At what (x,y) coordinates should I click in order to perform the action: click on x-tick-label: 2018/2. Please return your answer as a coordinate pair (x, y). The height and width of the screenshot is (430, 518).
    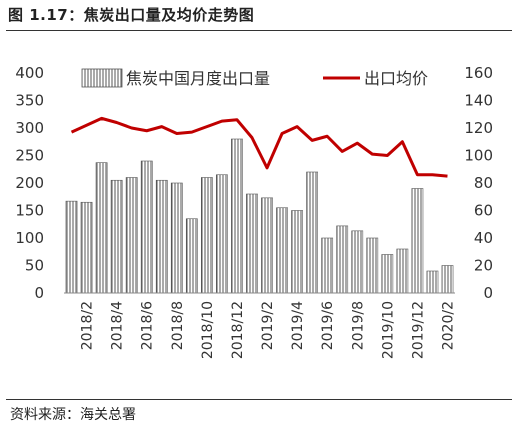
    Looking at the image, I should click on (88, 325).